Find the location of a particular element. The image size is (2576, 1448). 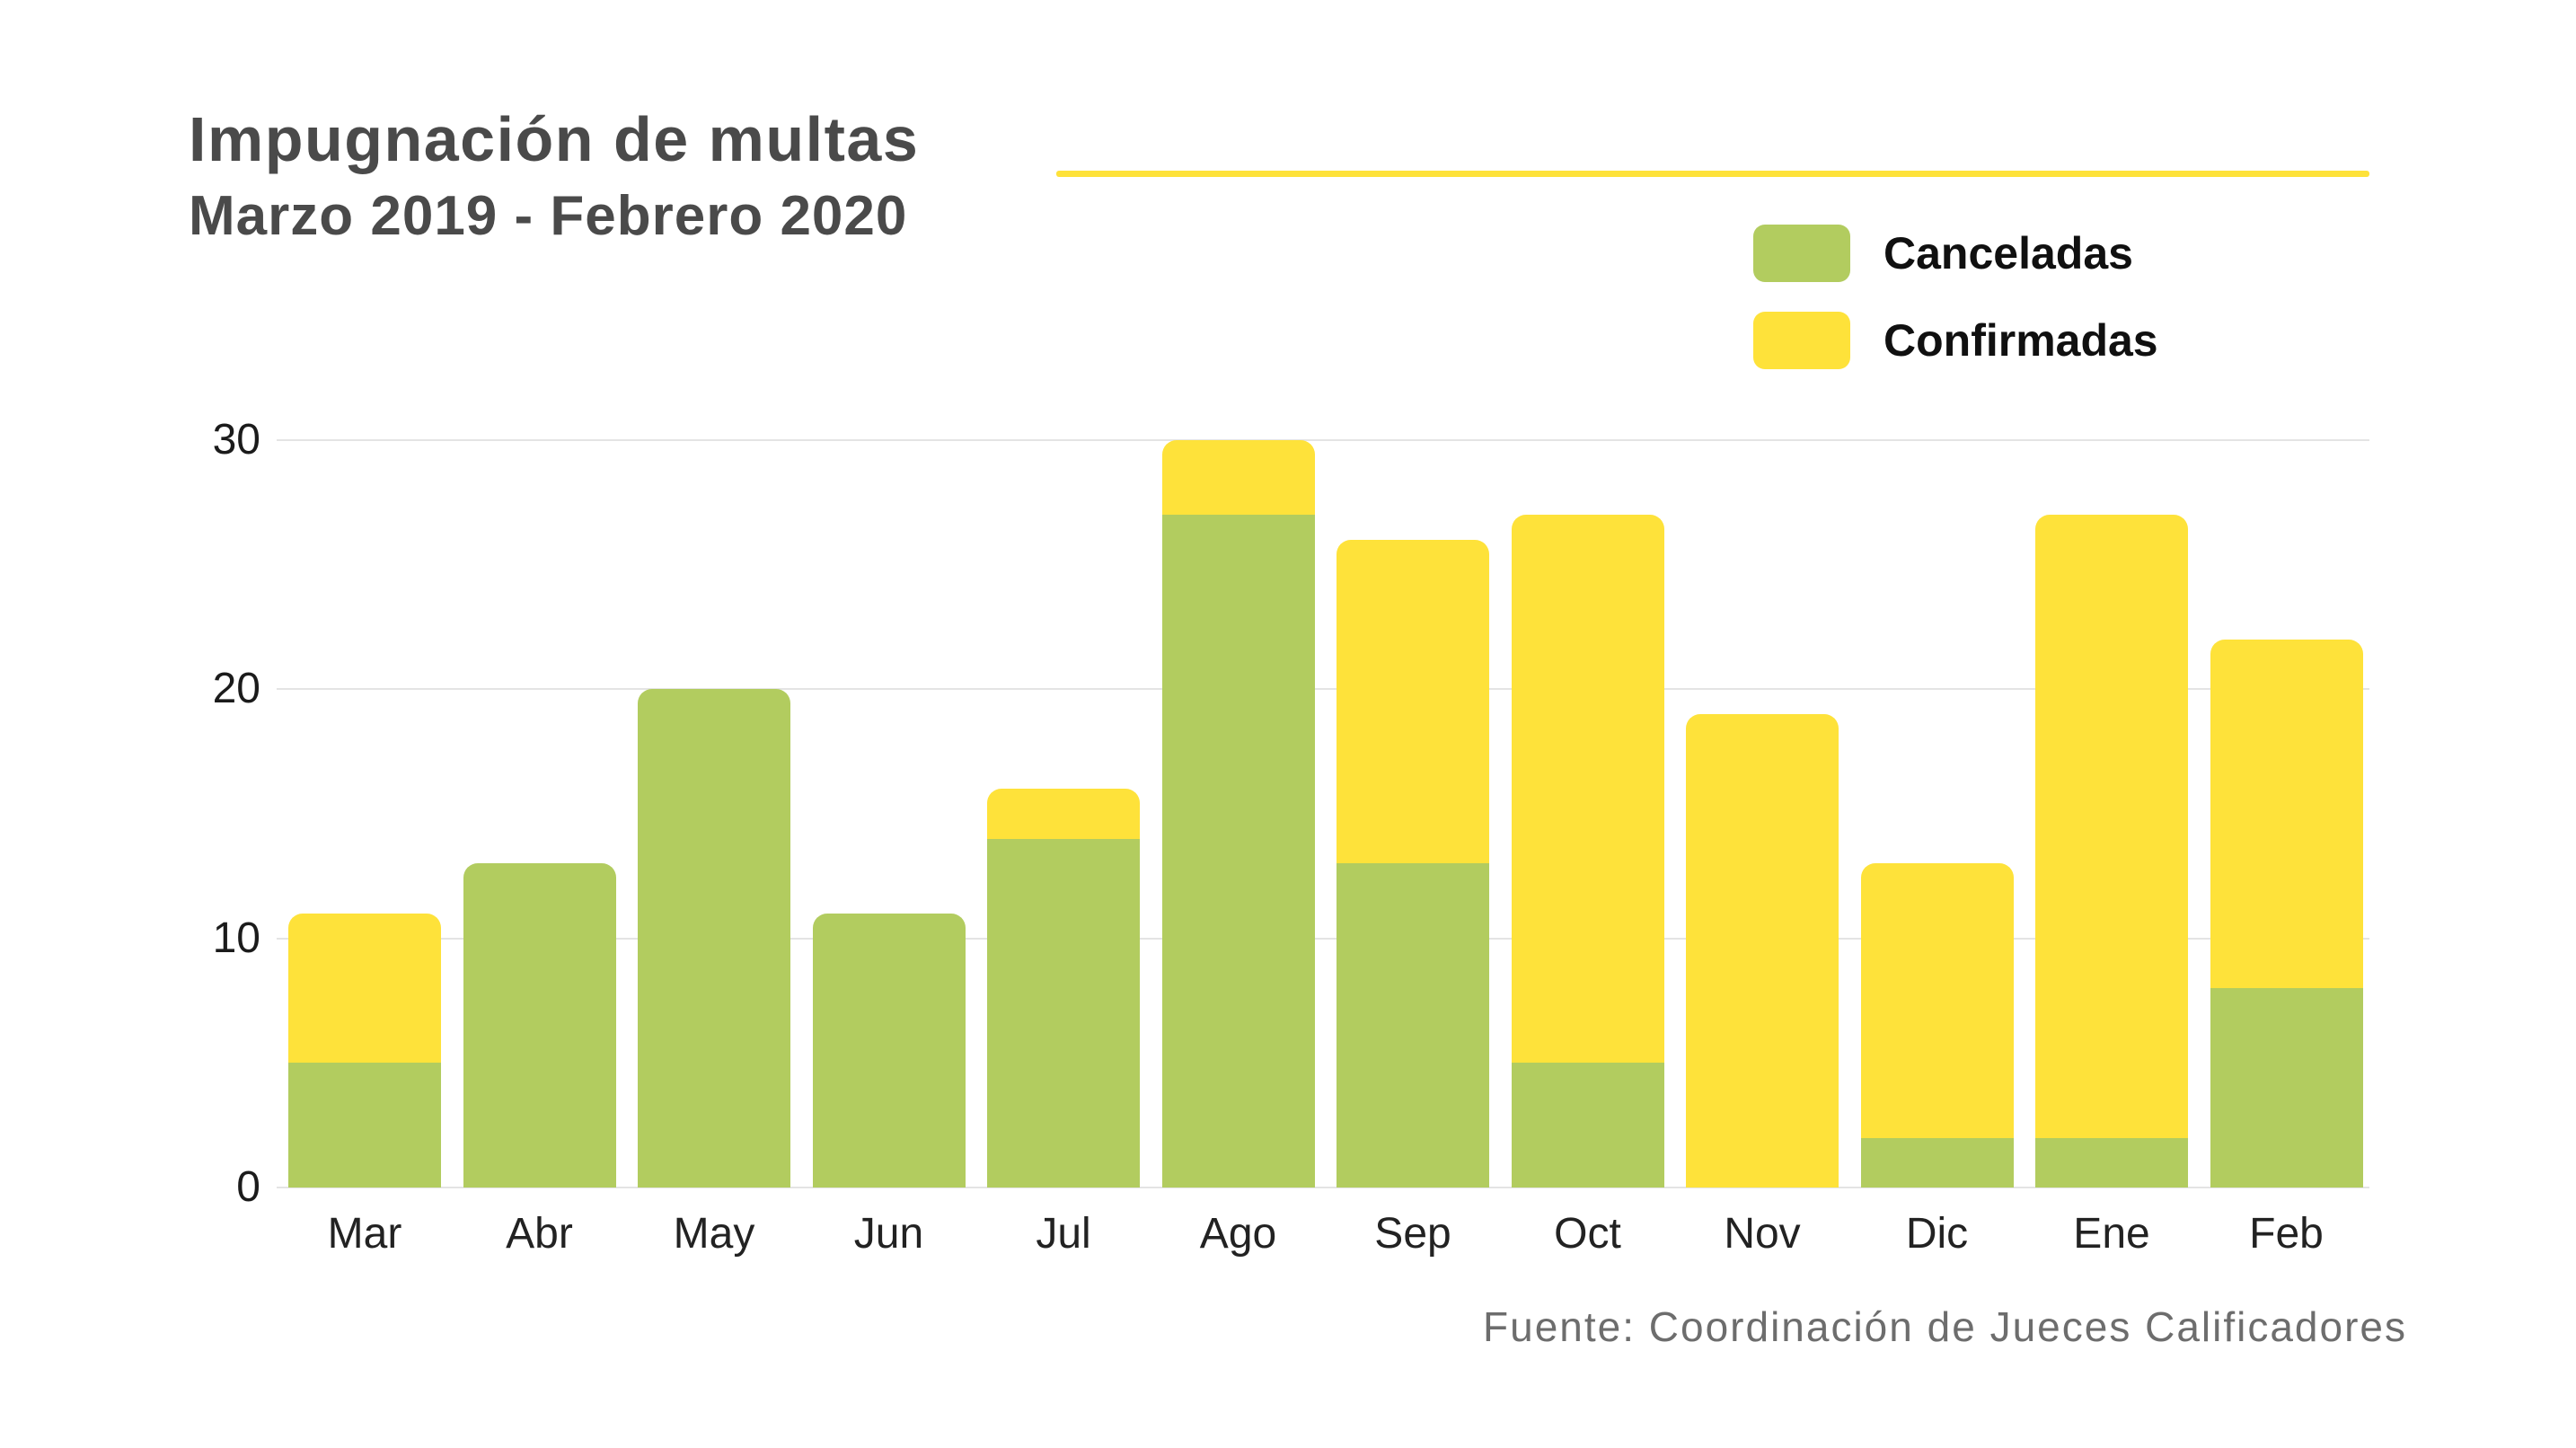

x-axis-label-abr: Abr is located at coordinates (539, 1234).